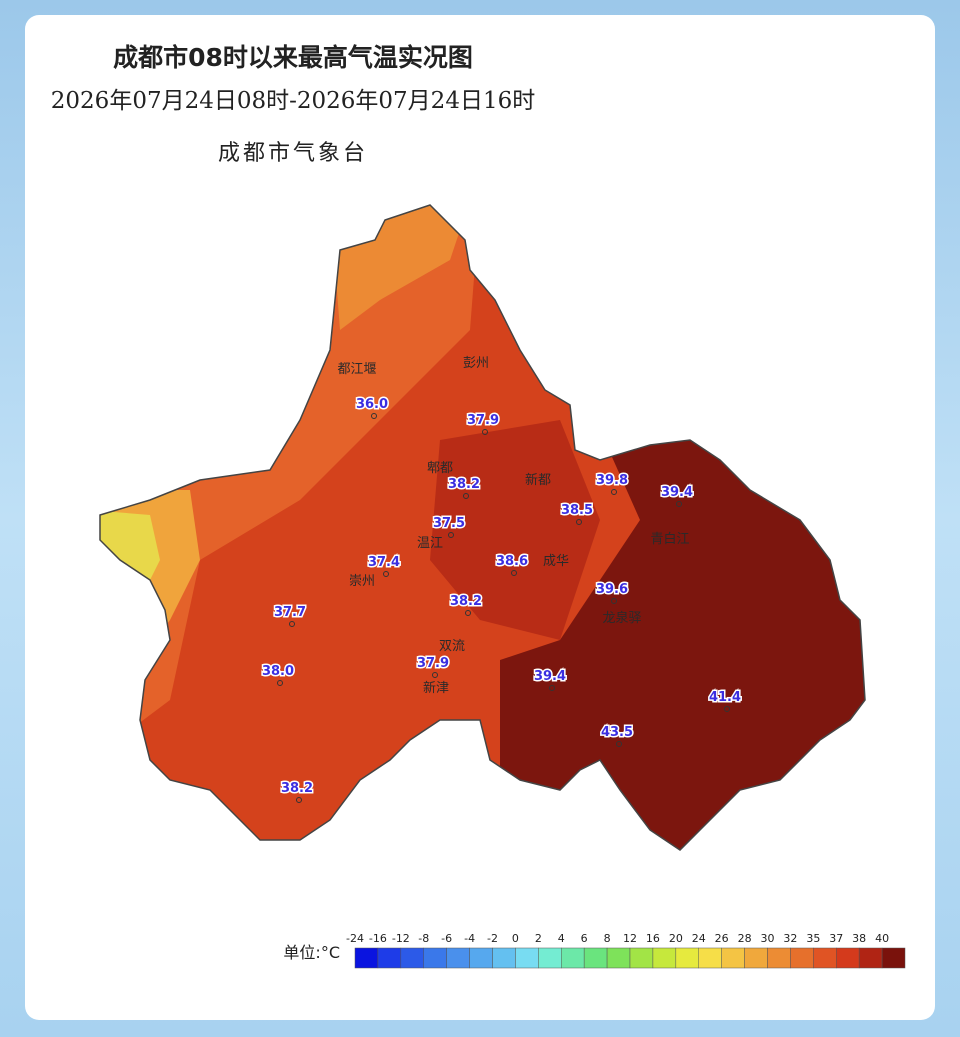 This screenshot has width=960, height=1037. What do you see at coordinates (745, 938) in the screenshot?
I see `legend-tick: 28` at bounding box center [745, 938].